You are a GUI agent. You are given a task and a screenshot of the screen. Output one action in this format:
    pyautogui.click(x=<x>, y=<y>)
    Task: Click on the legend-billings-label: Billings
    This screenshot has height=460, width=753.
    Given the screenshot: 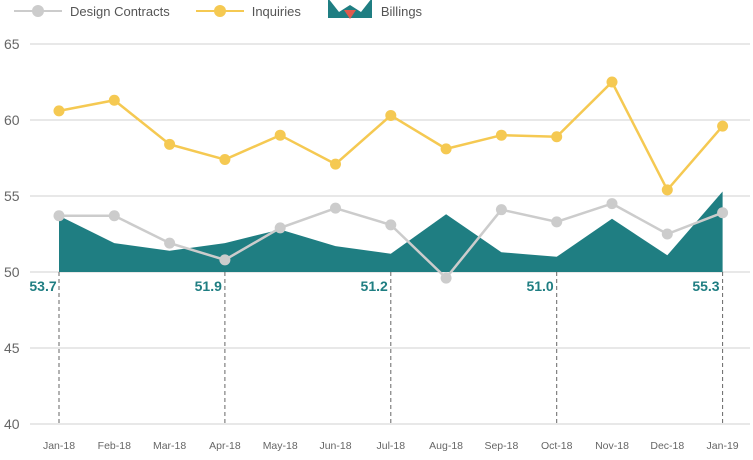 What is the action you would take?
    pyautogui.click(x=401, y=11)
    